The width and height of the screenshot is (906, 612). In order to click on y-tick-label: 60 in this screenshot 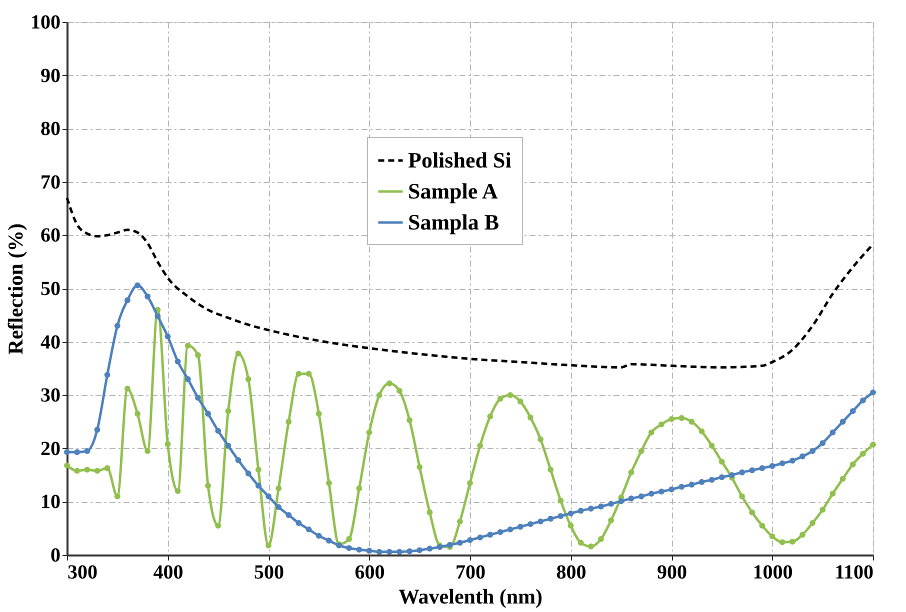, I will do `click(50, 235)`.